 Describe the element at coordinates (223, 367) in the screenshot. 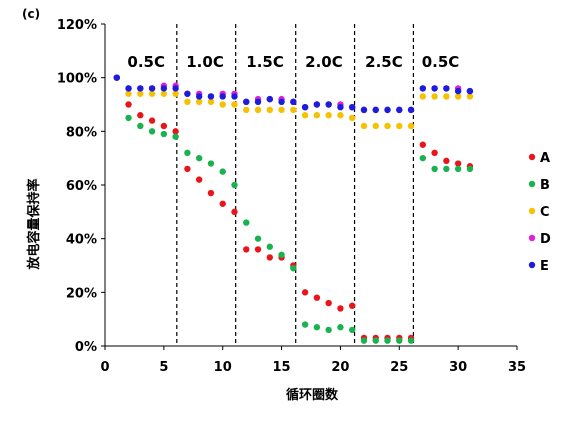

I see `x-tick-label: 10` at that location.